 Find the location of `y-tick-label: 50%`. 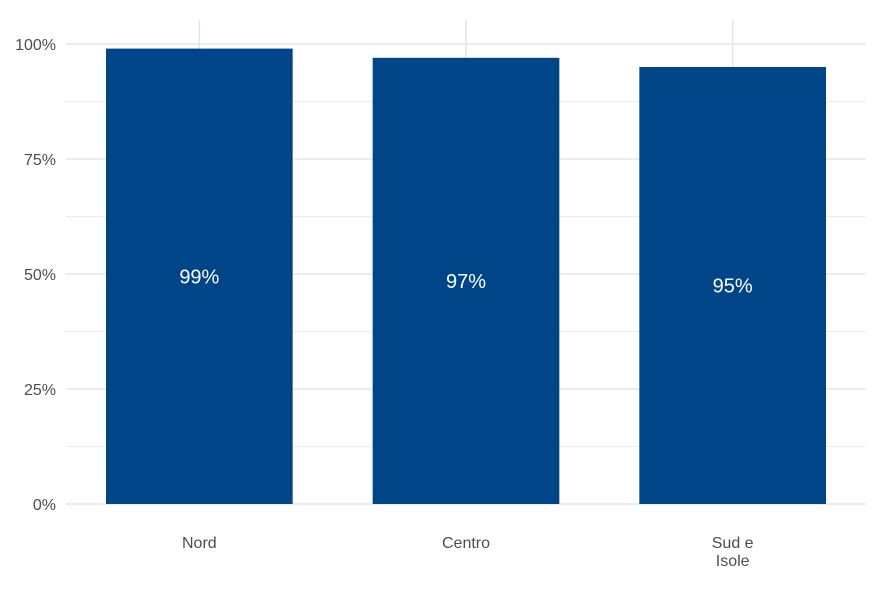

y-tick-label: 50% is located at coordinates (40, 275).